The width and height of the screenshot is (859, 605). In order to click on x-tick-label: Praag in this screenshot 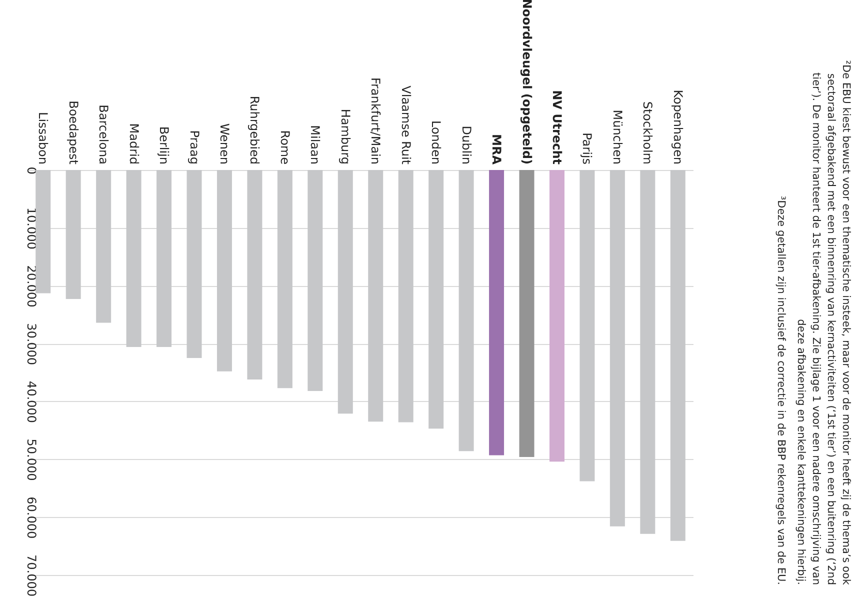, I will do `click(194, 147)`.